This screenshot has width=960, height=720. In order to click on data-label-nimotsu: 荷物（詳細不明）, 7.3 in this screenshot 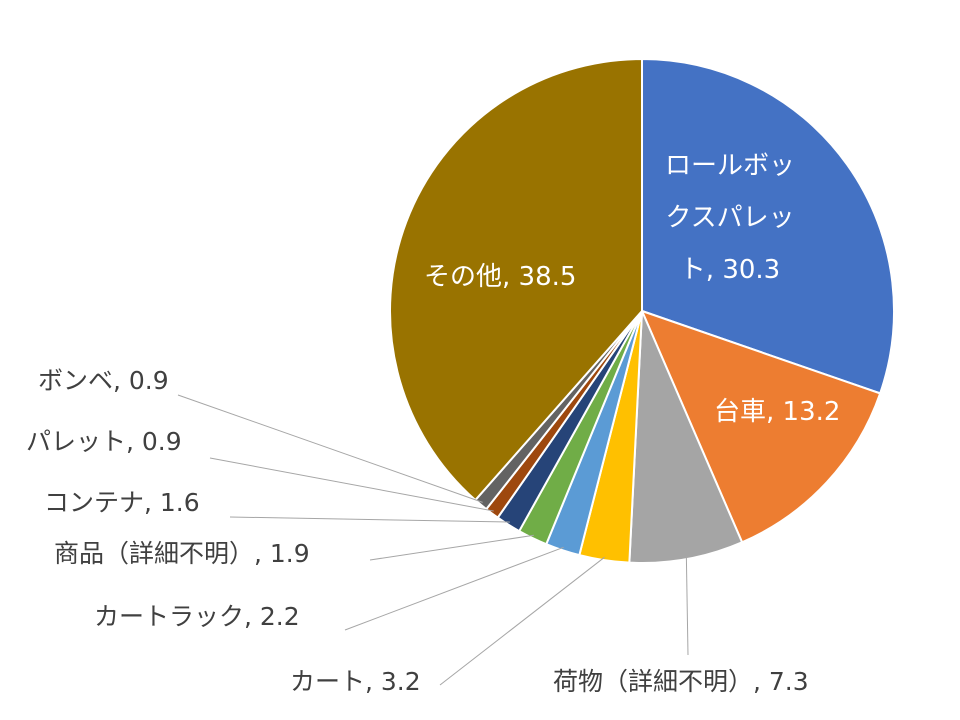, I will do `click(681, 681)`.